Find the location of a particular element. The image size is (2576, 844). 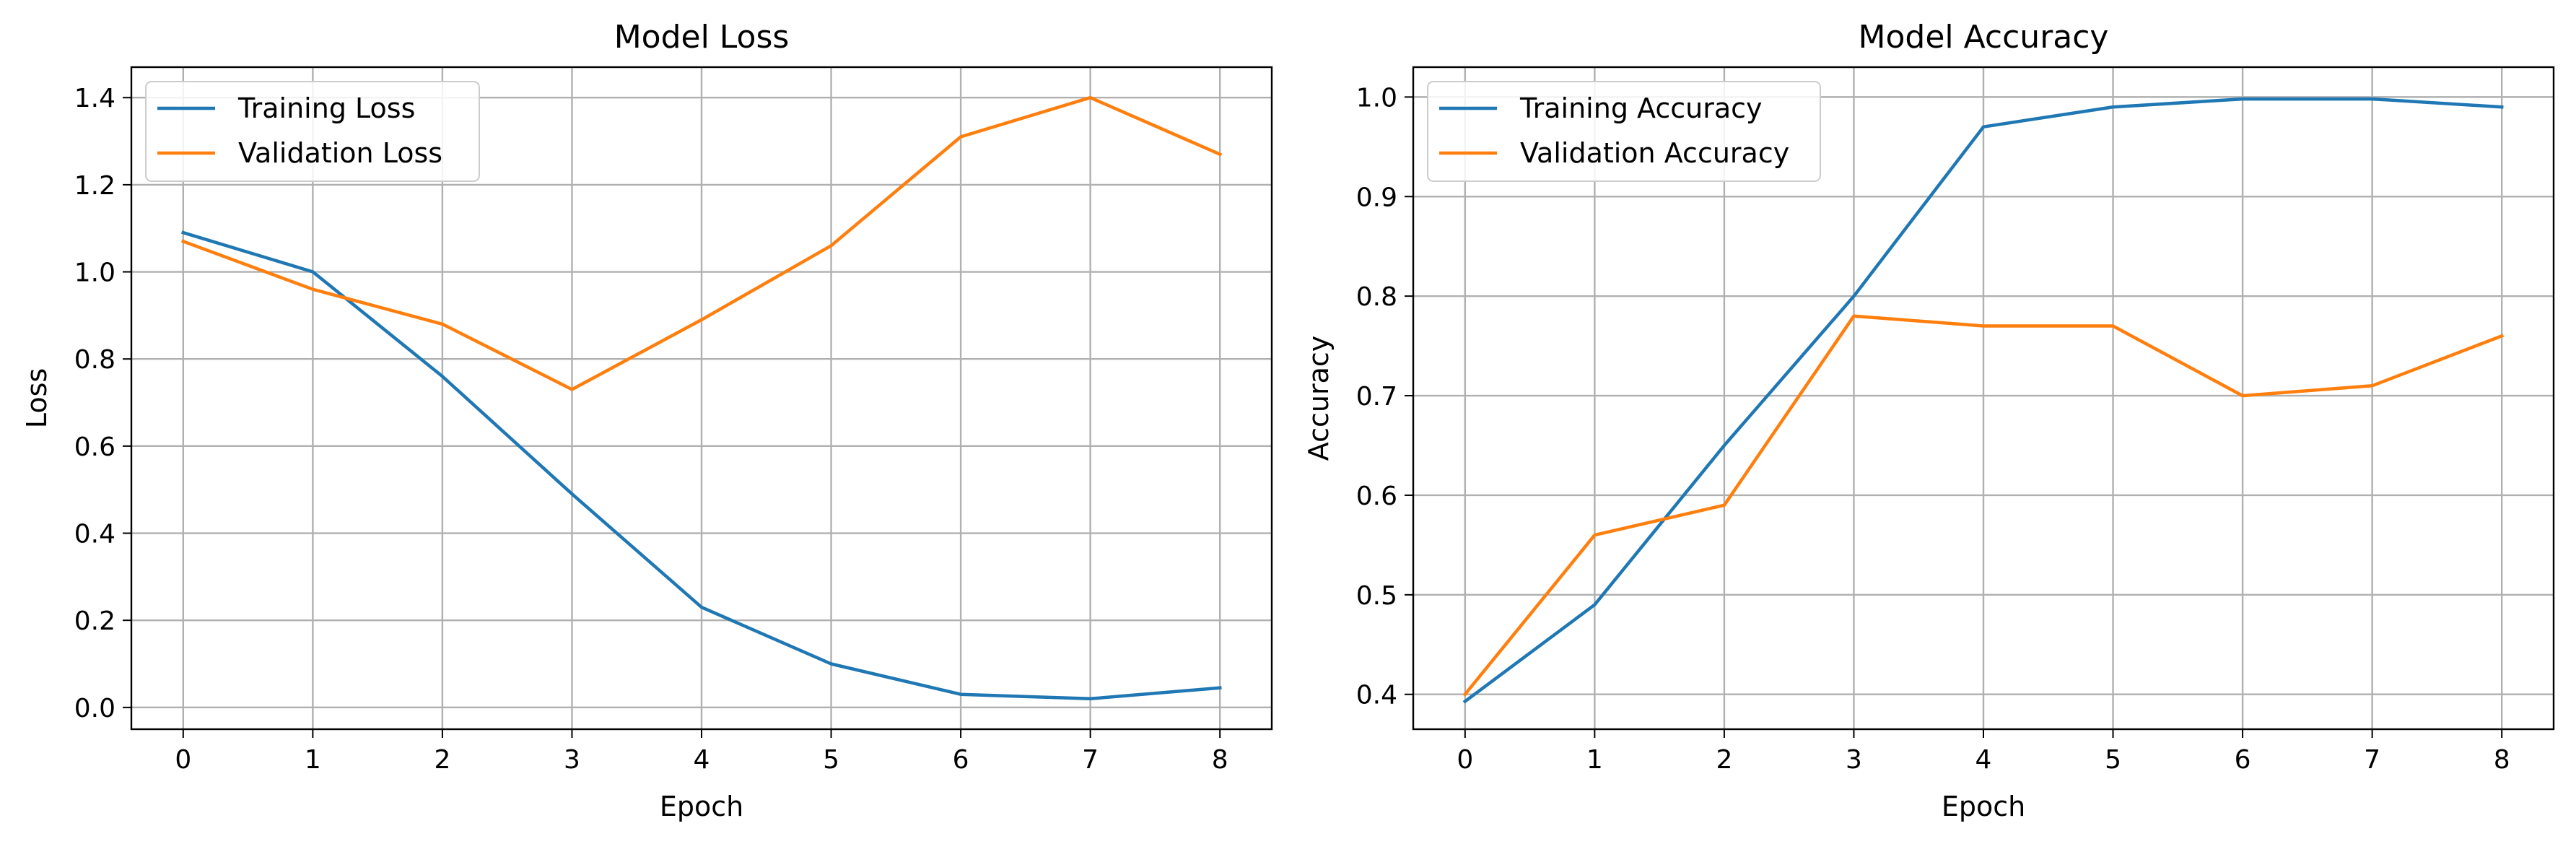

loss-chart-title: Model Loss is located at coordinates (702, 37).